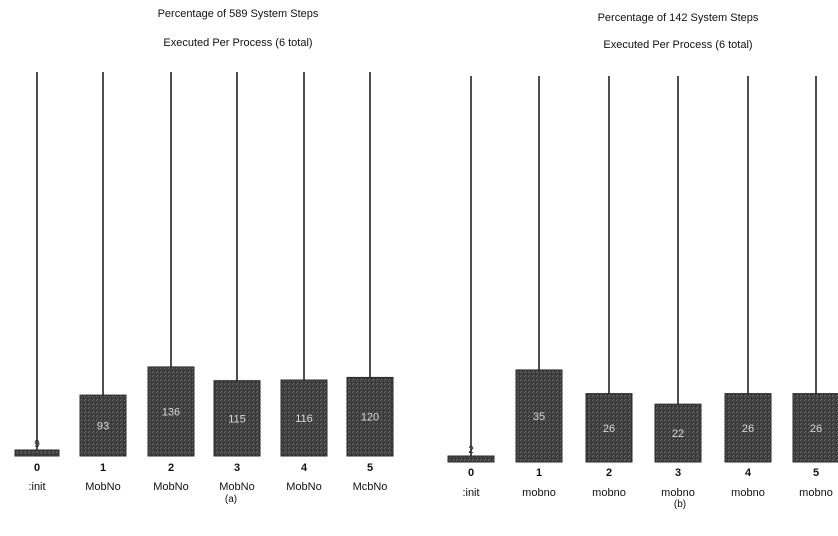 Image resolution: width=838 pixels, height=536 pixels. What do you see at coordinates (370, 487) in the screenshot?
I see `process-name-a-5: McbNo` at bounding box center [370, 487].